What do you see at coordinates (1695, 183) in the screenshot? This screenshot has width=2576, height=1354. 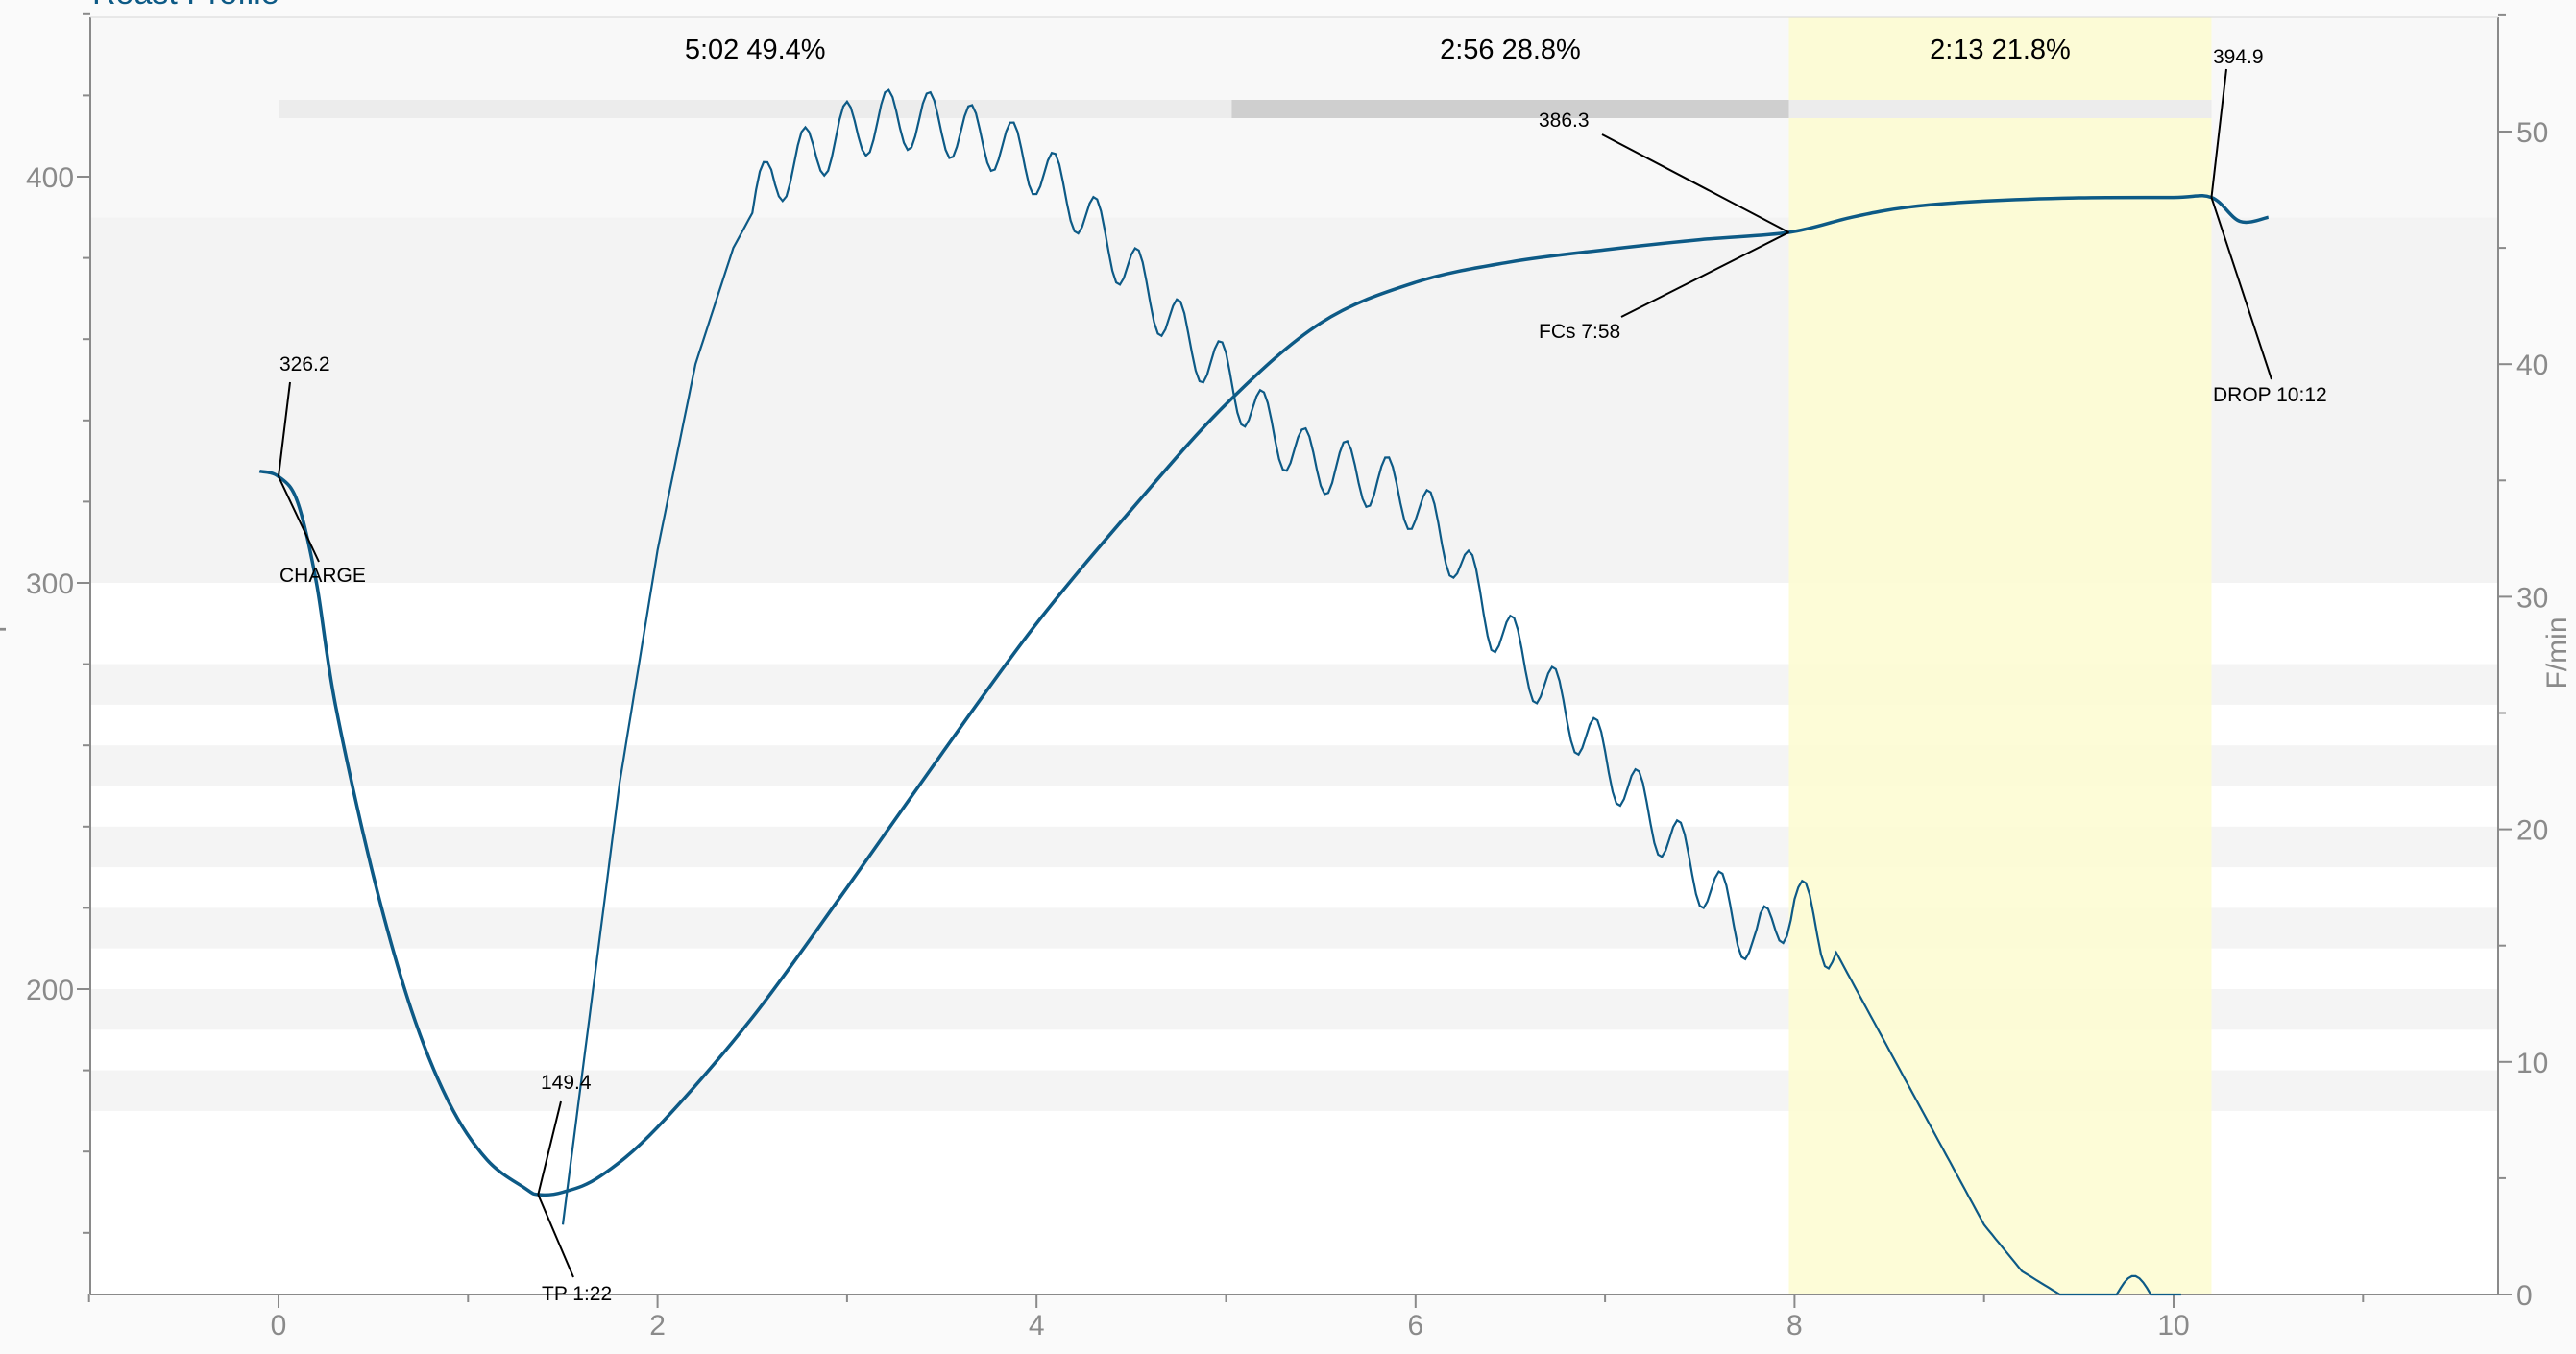 I see `fcs-value-leader` at bounding box center [1695, 183].